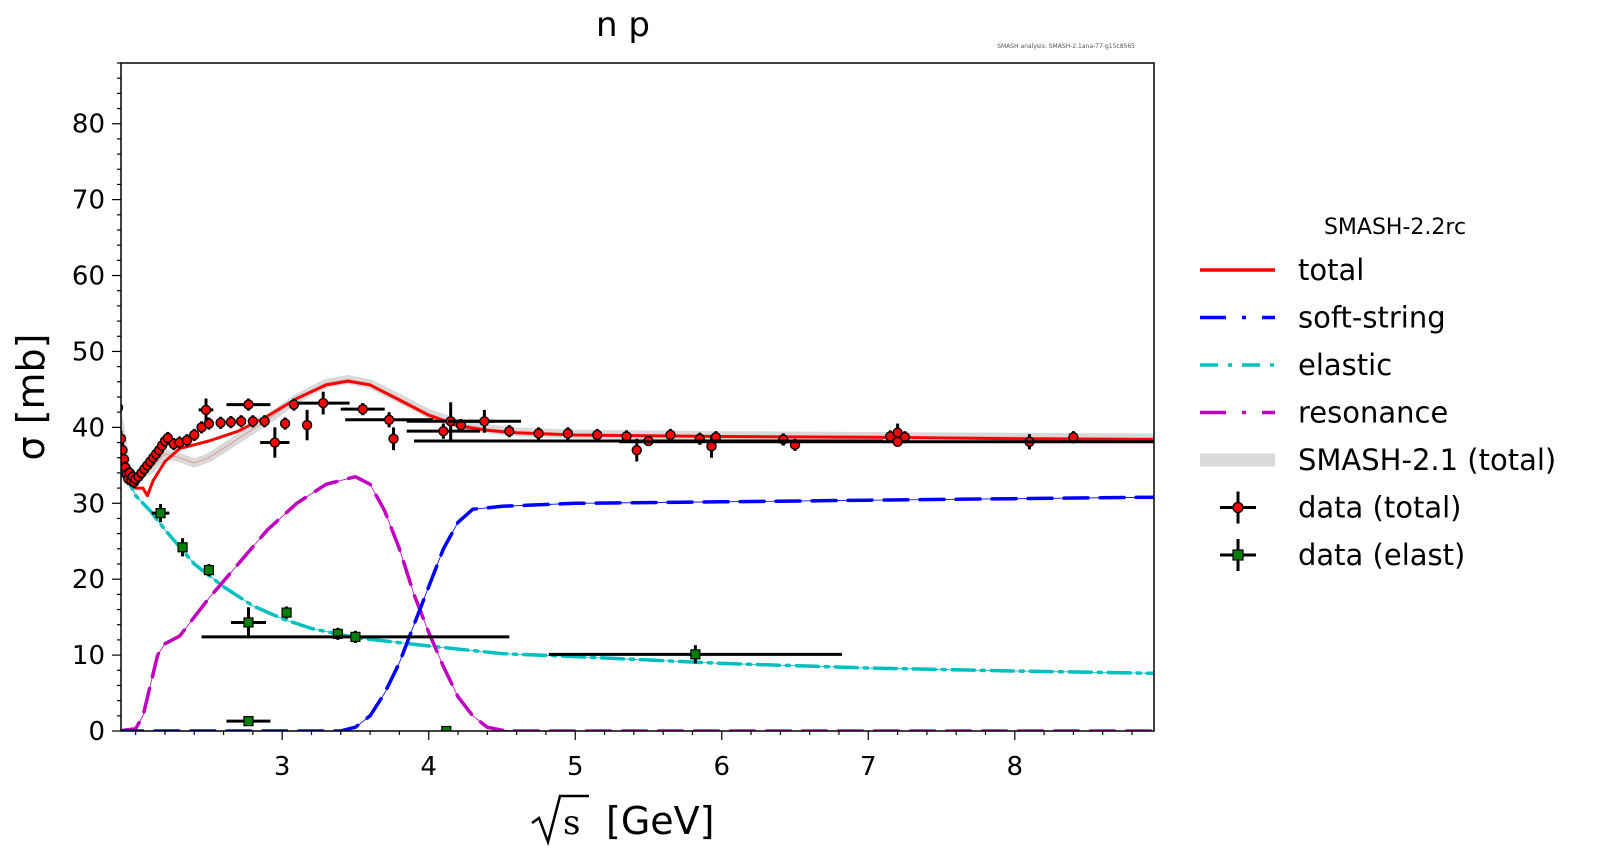  I want to click on chart-title: n p, so click(623, 25).